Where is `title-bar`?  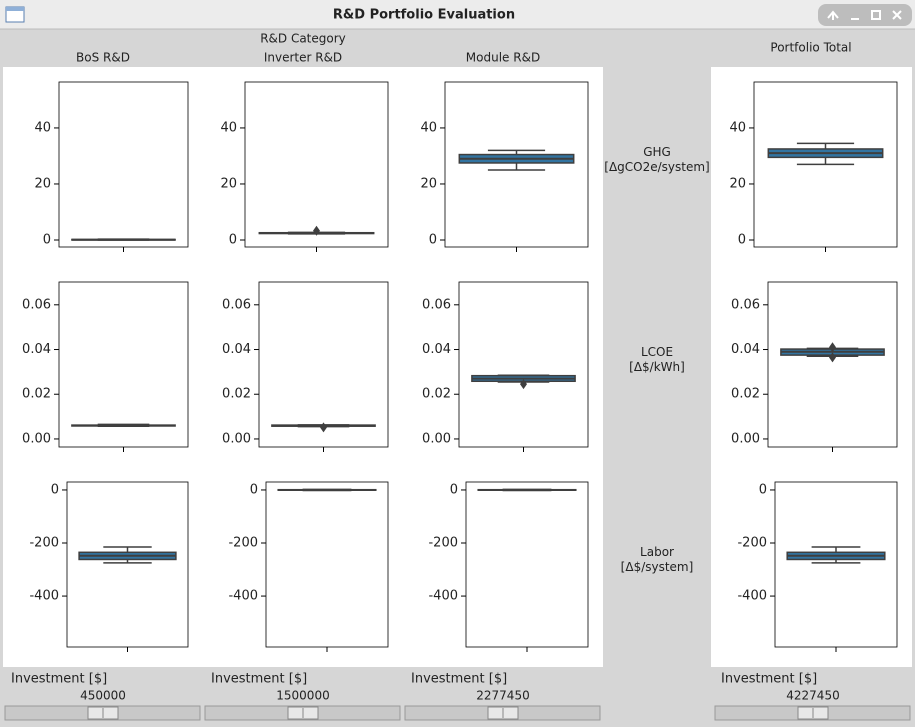
title-bar is located at coordinates (457, 14).